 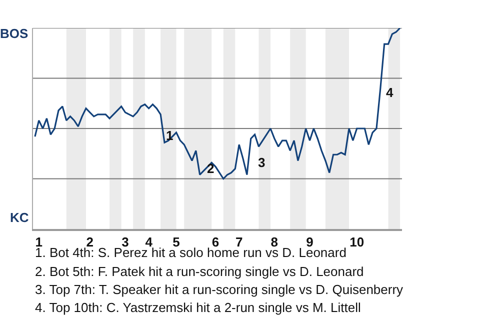 What do you see at coordinates (90, 242) in the screenshot?
I see `x-tick-label: 2` at bounding box center [90, 242].